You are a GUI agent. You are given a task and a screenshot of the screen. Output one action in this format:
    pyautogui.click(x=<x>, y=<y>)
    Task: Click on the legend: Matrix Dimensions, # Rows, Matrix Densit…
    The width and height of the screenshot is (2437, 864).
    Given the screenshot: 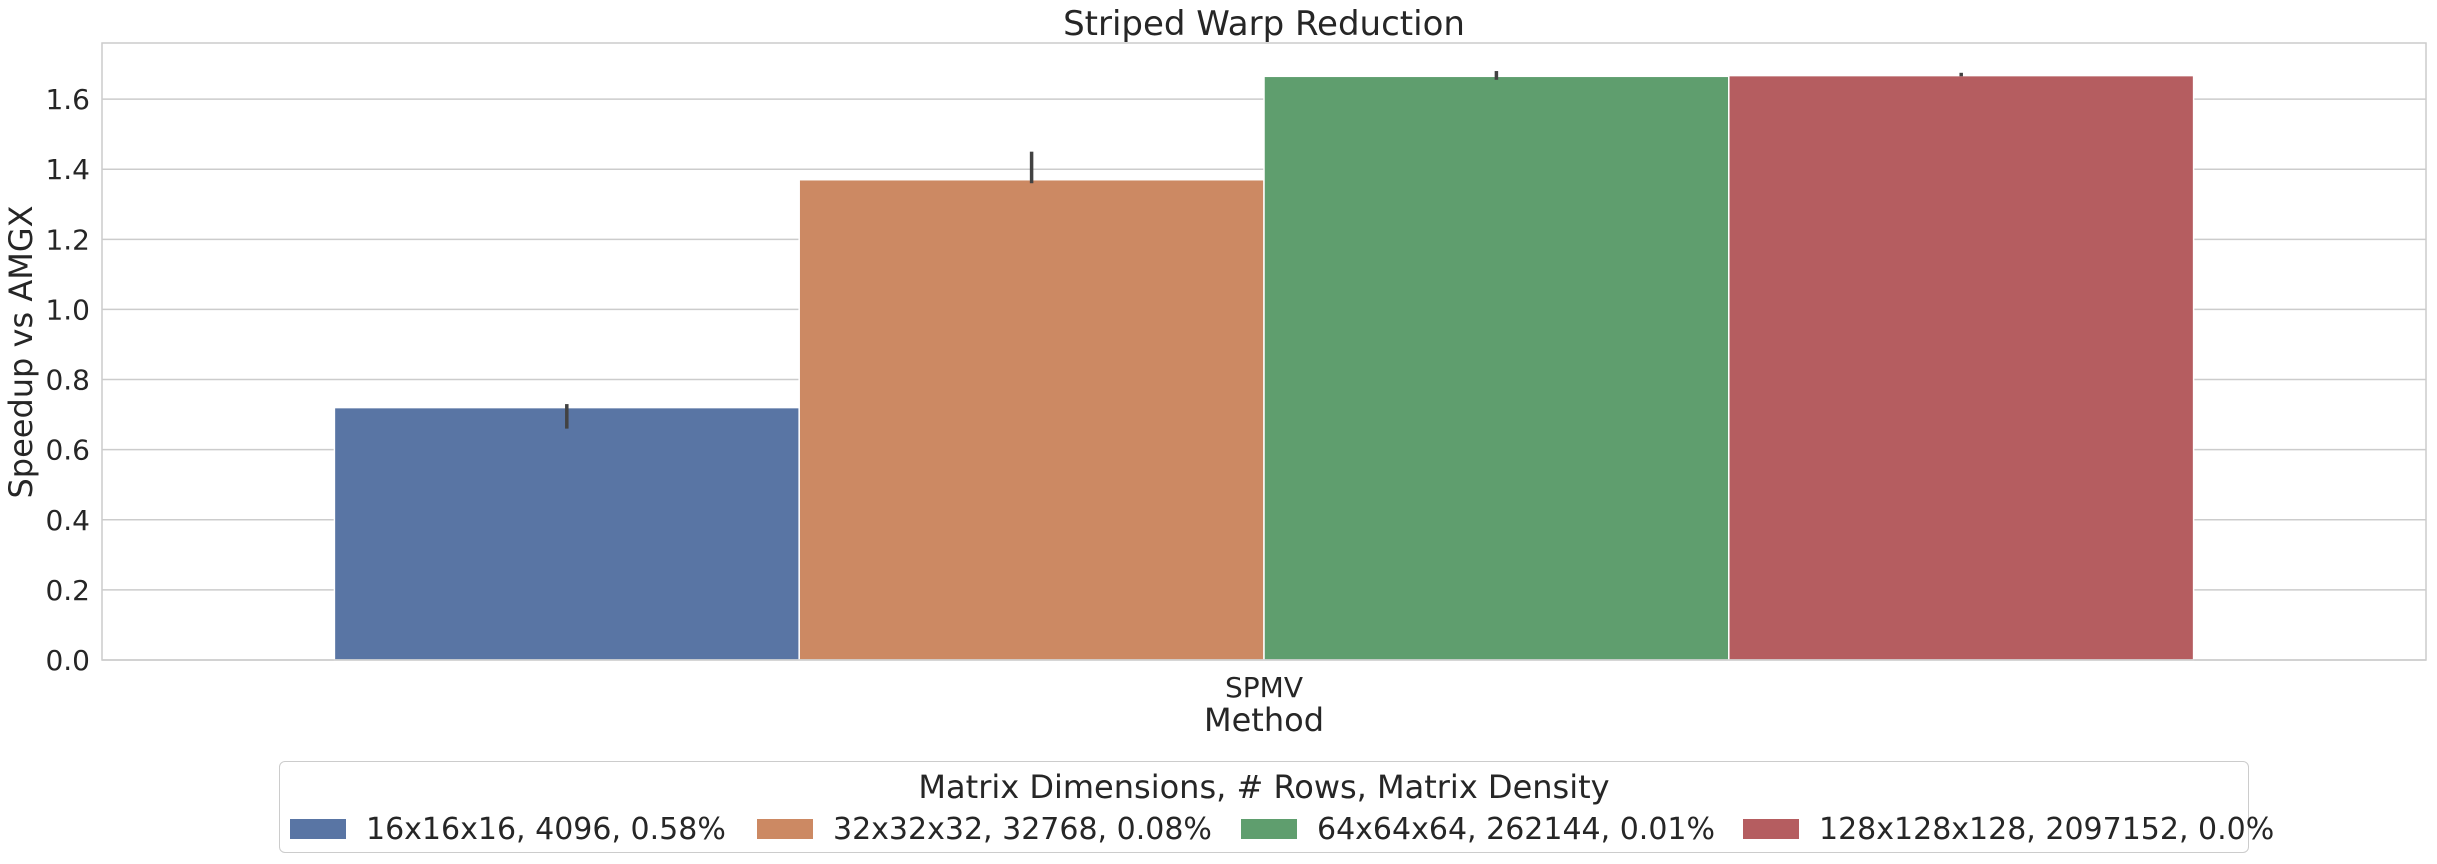 What is the action you would take?
    pyautogui.click(x=1276, y=807)
    